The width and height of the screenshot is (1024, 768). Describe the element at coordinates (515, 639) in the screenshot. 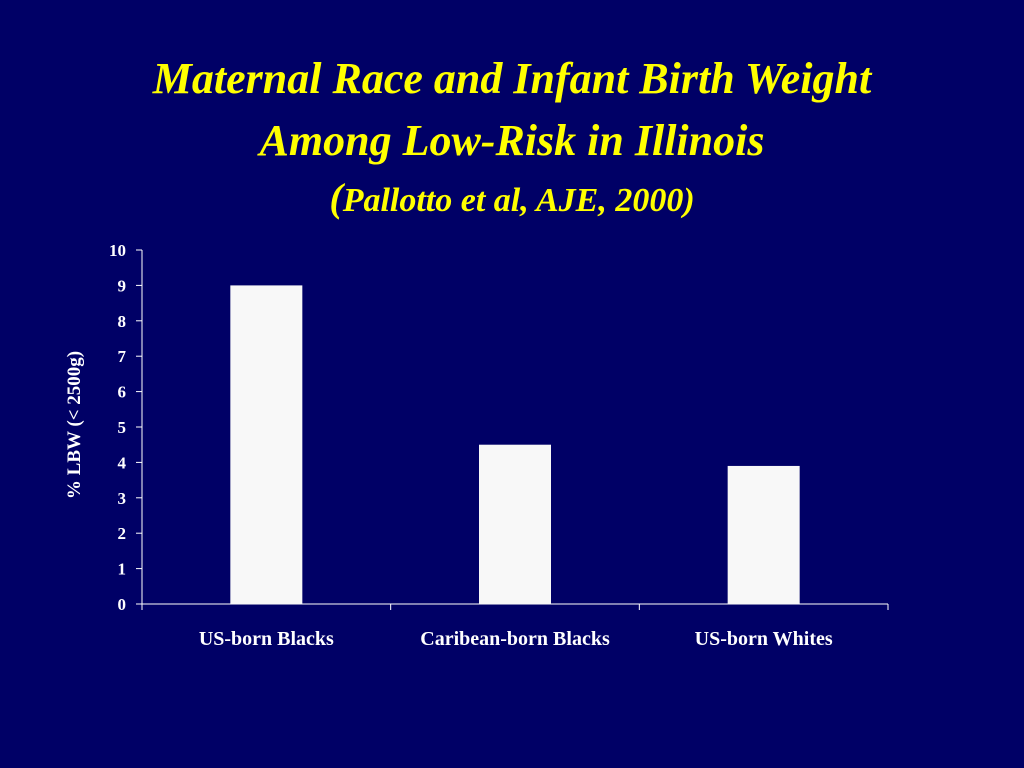

I see `x-category-label: Caribean-born Blacks` at that location.